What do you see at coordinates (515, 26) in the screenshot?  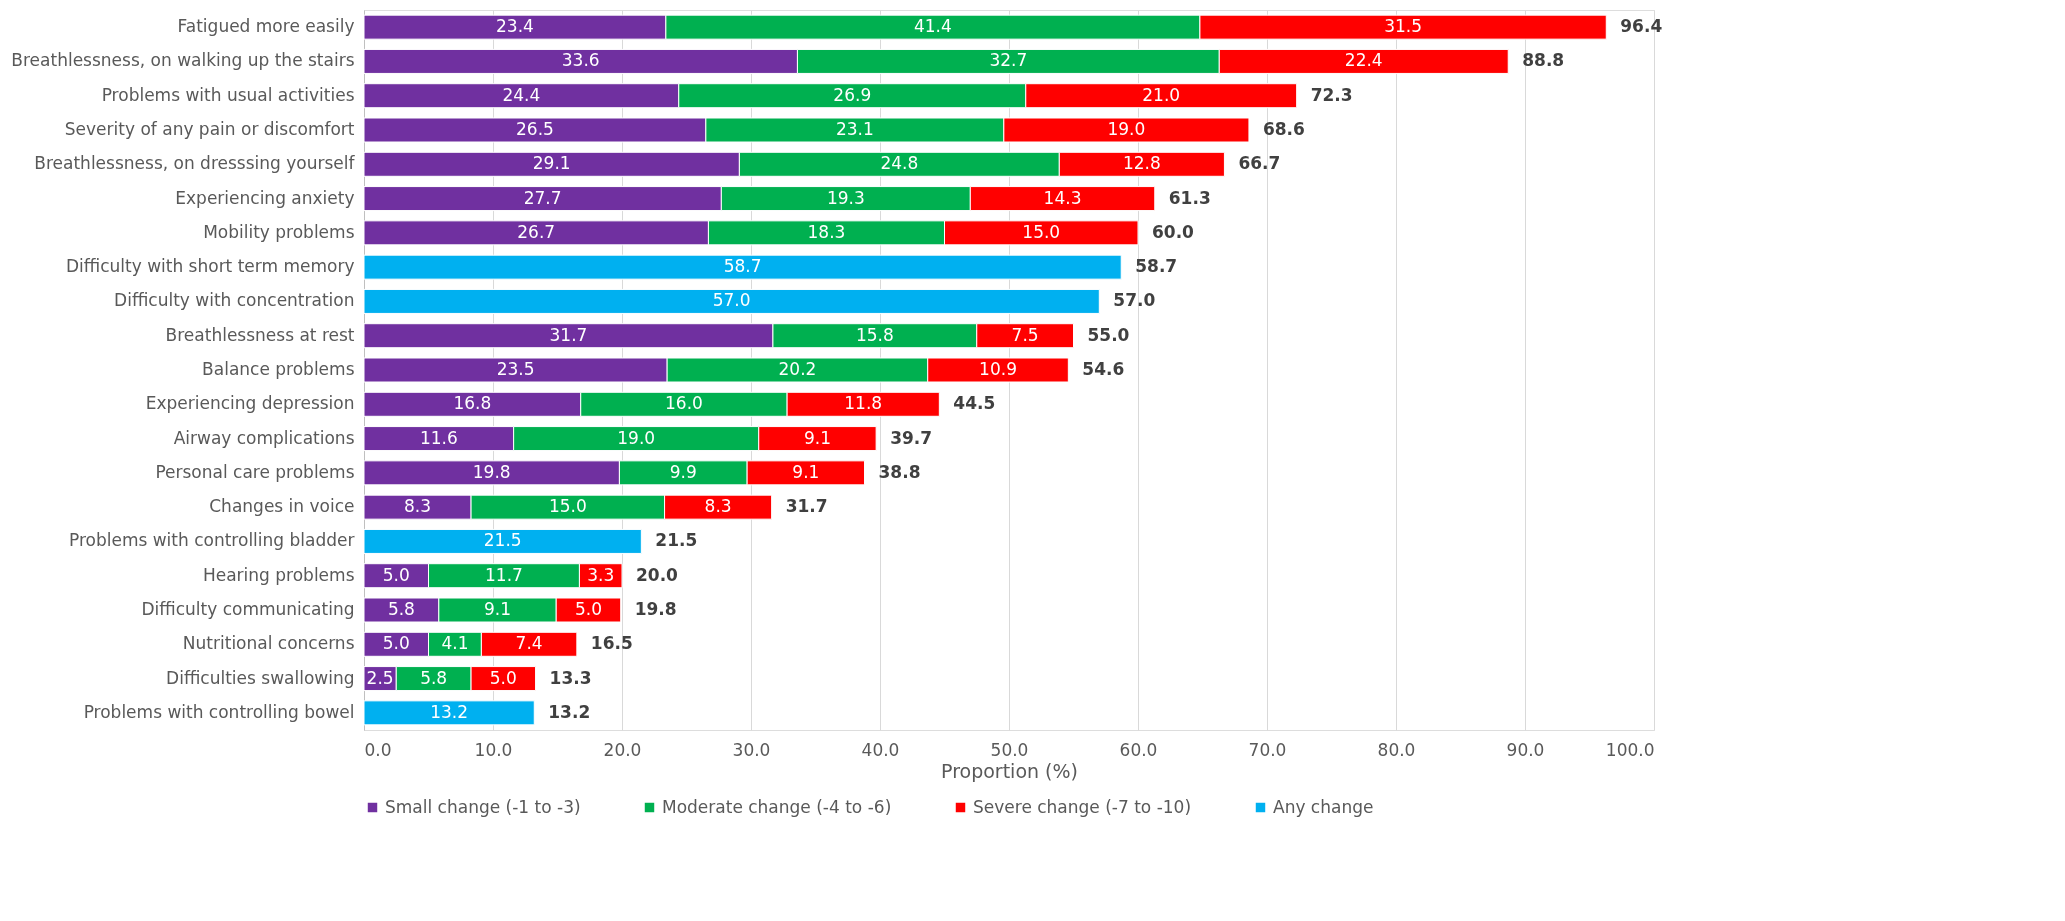 I see `data-label: 23.4` at bounding box center [515, 26].